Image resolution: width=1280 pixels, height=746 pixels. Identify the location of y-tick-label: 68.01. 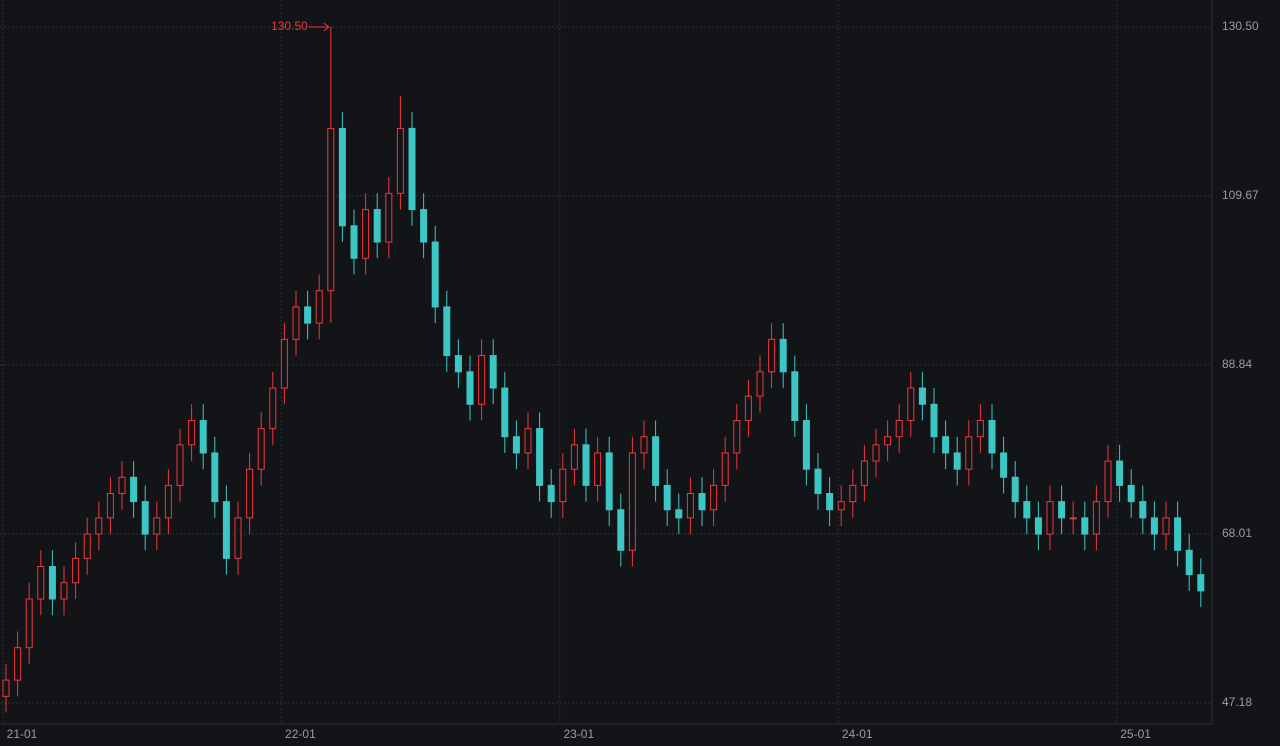
(1237, 533).